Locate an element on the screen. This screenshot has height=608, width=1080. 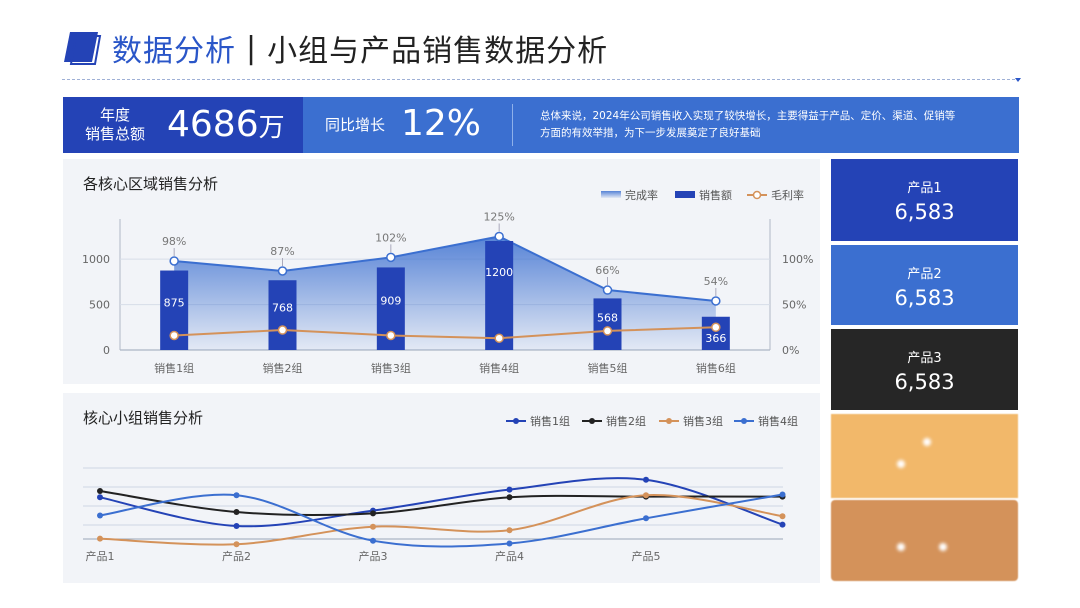
document-icon is located at coordinates (83, 48).